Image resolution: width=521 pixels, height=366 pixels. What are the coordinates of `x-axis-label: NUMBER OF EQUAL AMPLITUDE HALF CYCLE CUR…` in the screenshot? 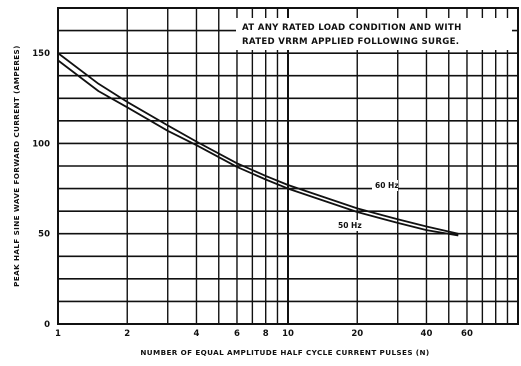 It's located at (284, 352).